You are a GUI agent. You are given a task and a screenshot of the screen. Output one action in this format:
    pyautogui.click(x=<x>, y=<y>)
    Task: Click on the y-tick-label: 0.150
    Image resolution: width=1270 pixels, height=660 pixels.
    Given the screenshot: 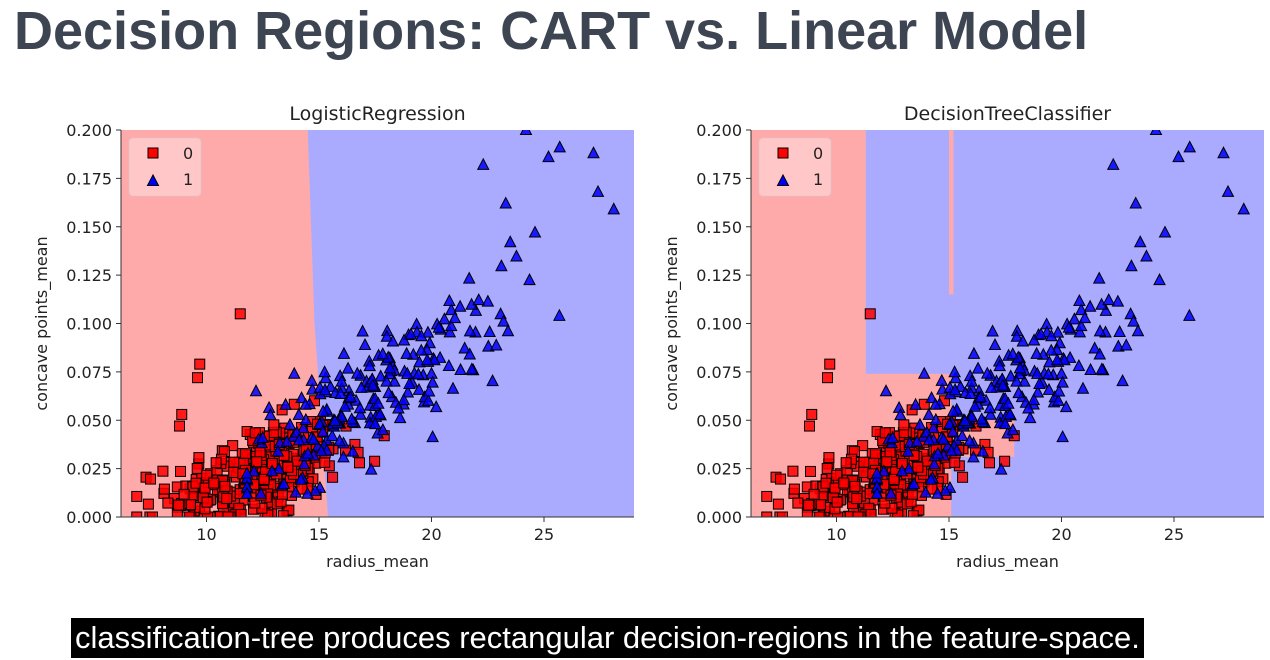 What is the action you would take?
    pyautogui.click(x=719, y=227)
    